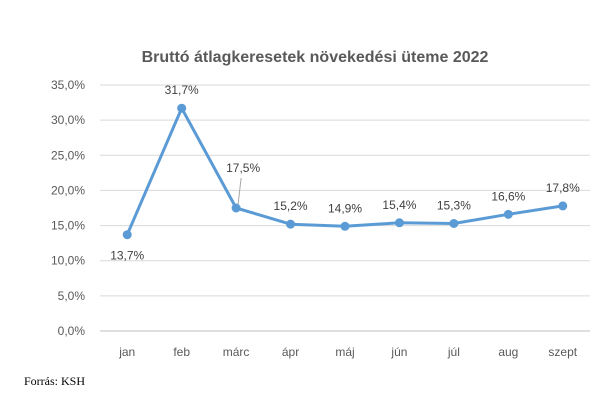 The height and width of the screenshot is (405, 600). What do you see at coordinates (453, 352) in the screenshot?
I see `x-tick-label: júl` at bounding box center [453, 352].